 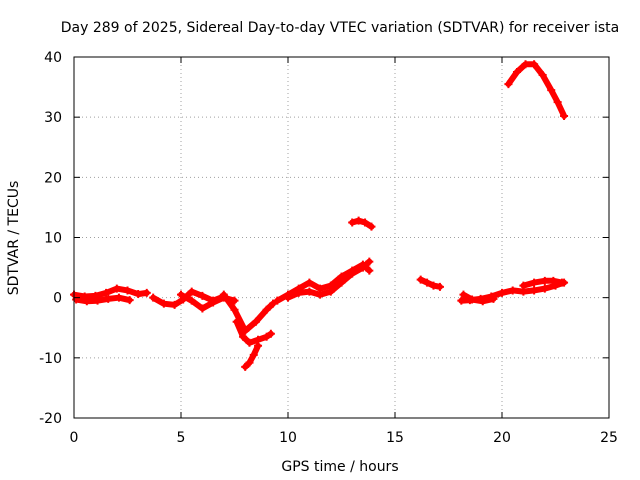 What do you see at coordinates (502, 438) in the screenshot?
I see `x-tick-label: 20` at bounding box center [502, 438].